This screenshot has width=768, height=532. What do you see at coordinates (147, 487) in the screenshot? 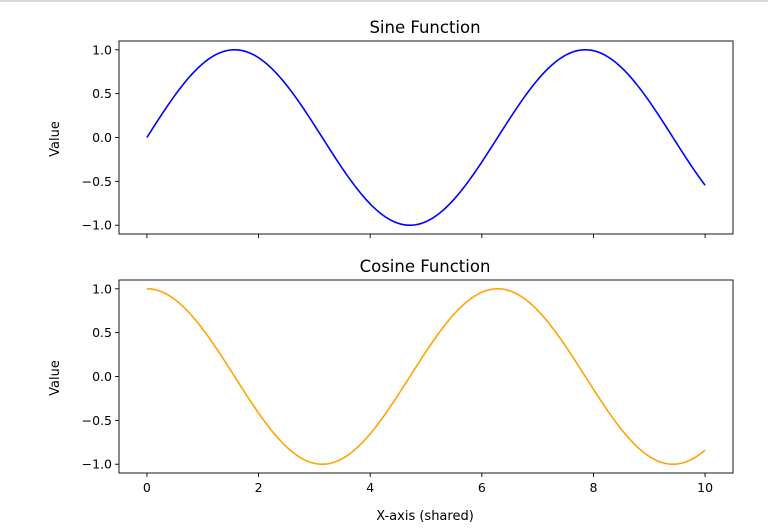
I see `x-tick-label: 0` at bounding box center [147, 487].